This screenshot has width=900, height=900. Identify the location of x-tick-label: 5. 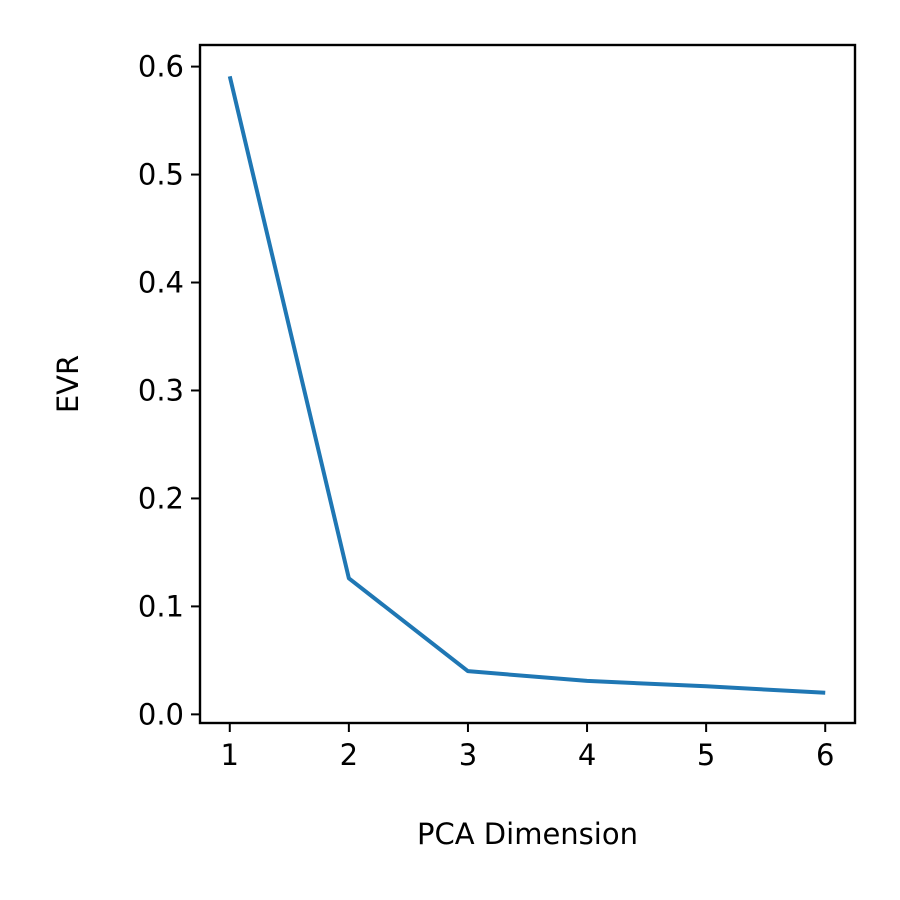
(706, 755).